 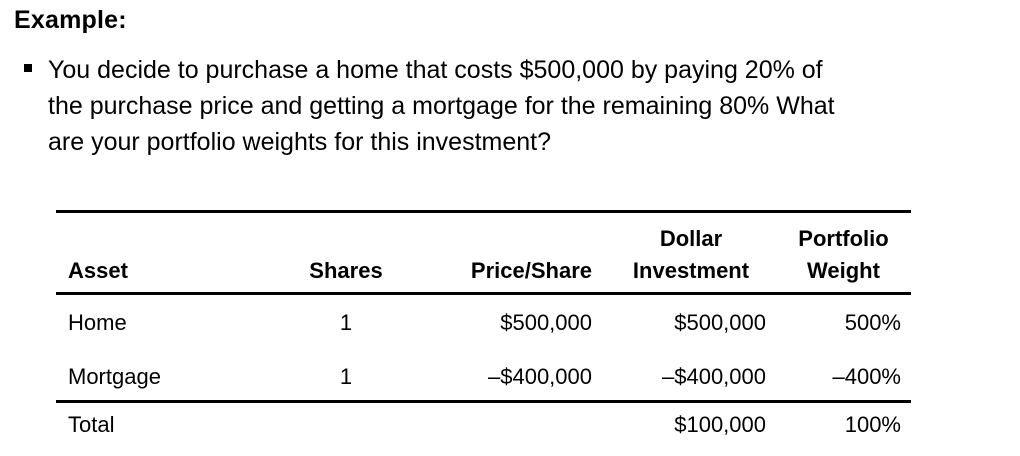 I want to click on row-total-weight: 100%, so click(x=872, y=424).